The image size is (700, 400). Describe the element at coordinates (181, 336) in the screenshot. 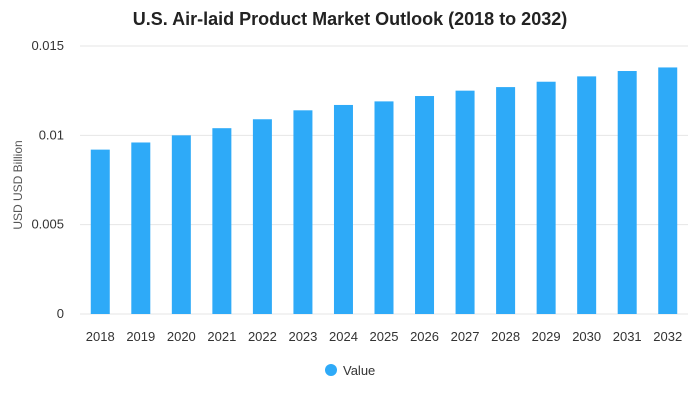

I see `x-tick-label: 2020` at that location.